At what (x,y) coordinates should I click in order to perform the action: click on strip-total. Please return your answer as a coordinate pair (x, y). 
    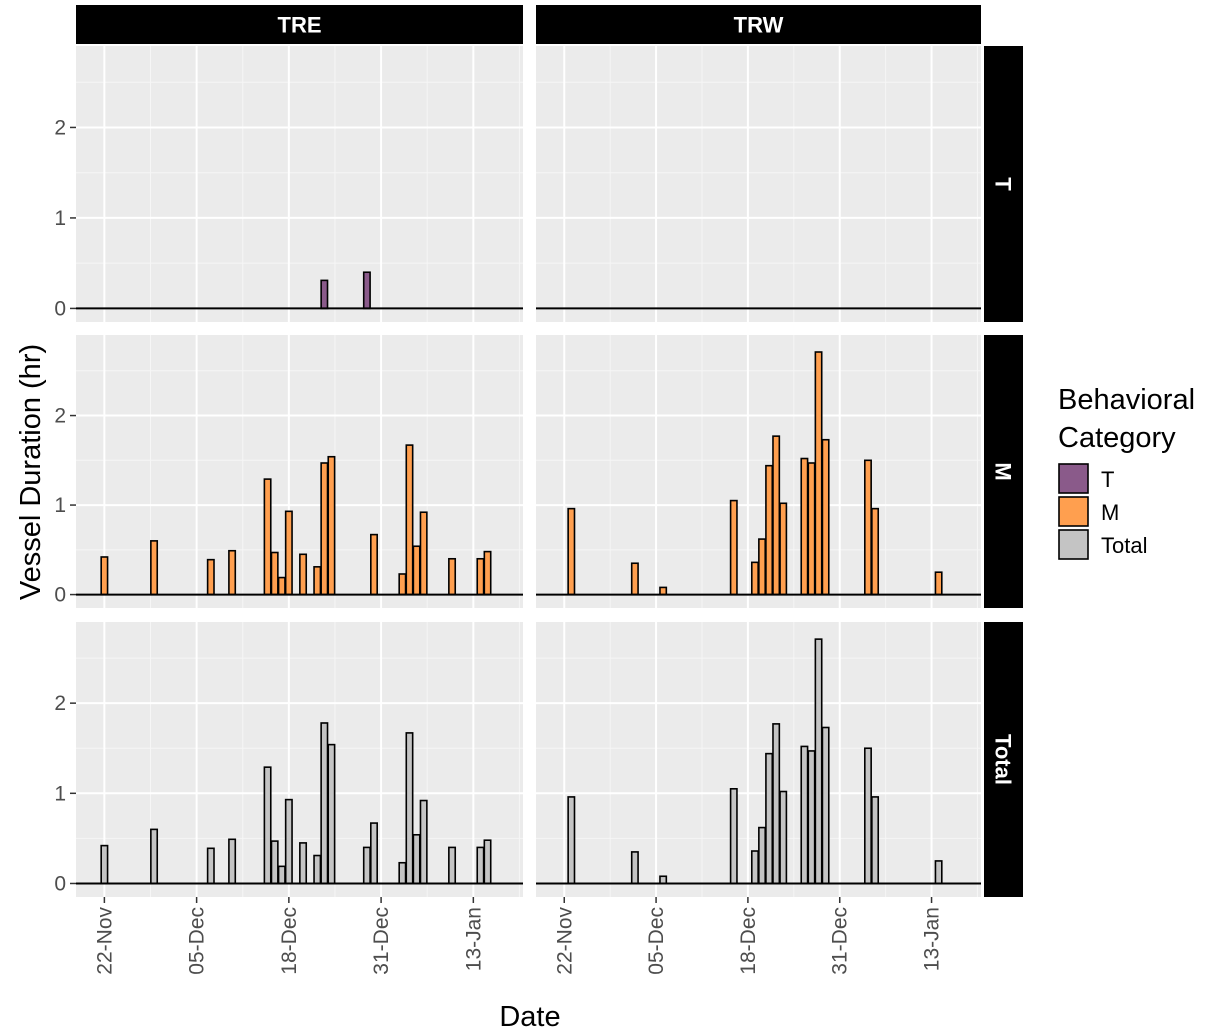
    Looking at the image, I should click on (1003, 759).